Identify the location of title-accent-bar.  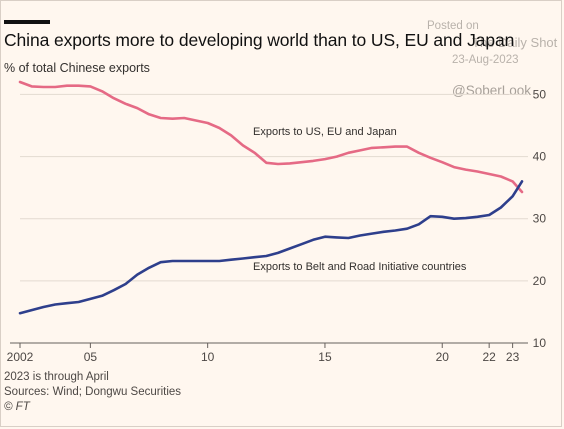
(27, 22).